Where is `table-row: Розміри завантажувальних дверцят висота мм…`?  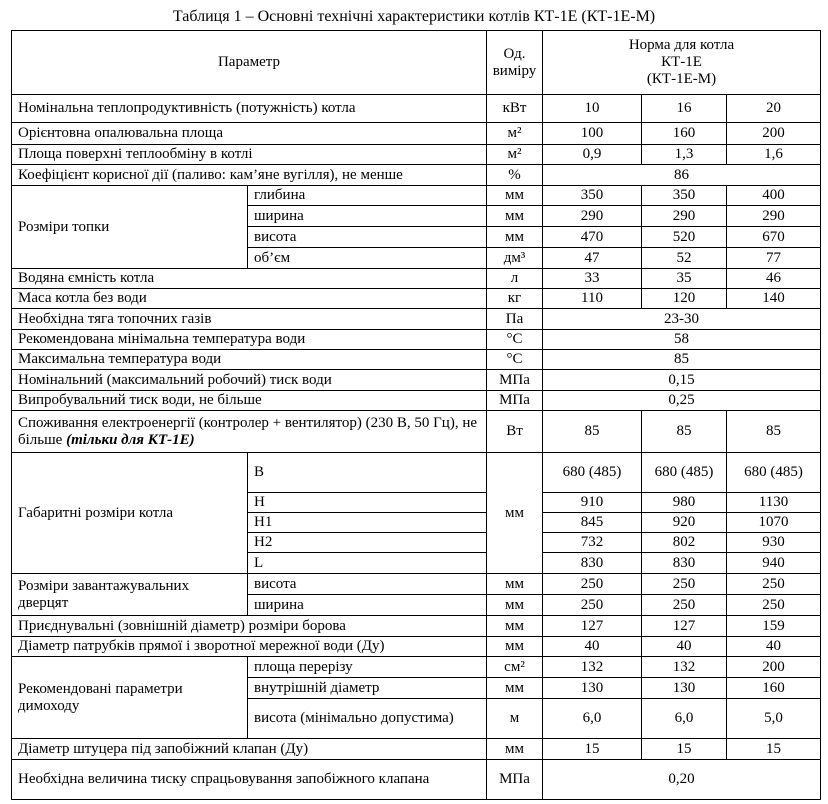 table-row: Розміри завантажувальних дверцят висота мм… is located at coordinates (416, 594).